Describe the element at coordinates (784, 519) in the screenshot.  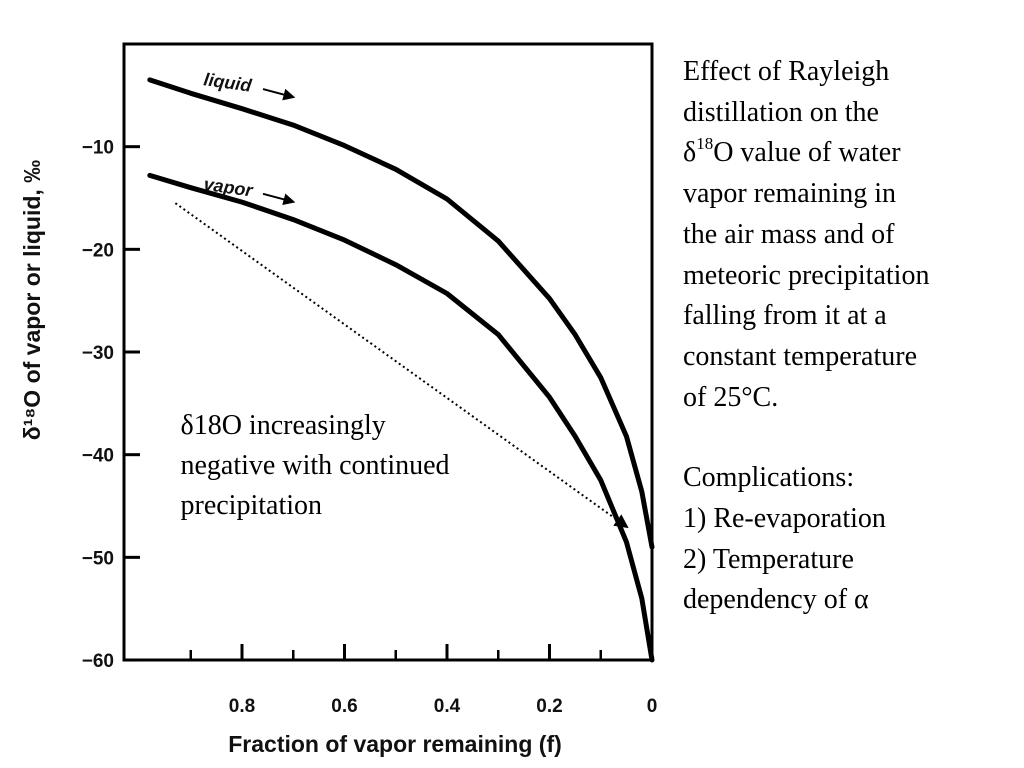
I see `complication-item: 1) Re-evaporation` at that location.